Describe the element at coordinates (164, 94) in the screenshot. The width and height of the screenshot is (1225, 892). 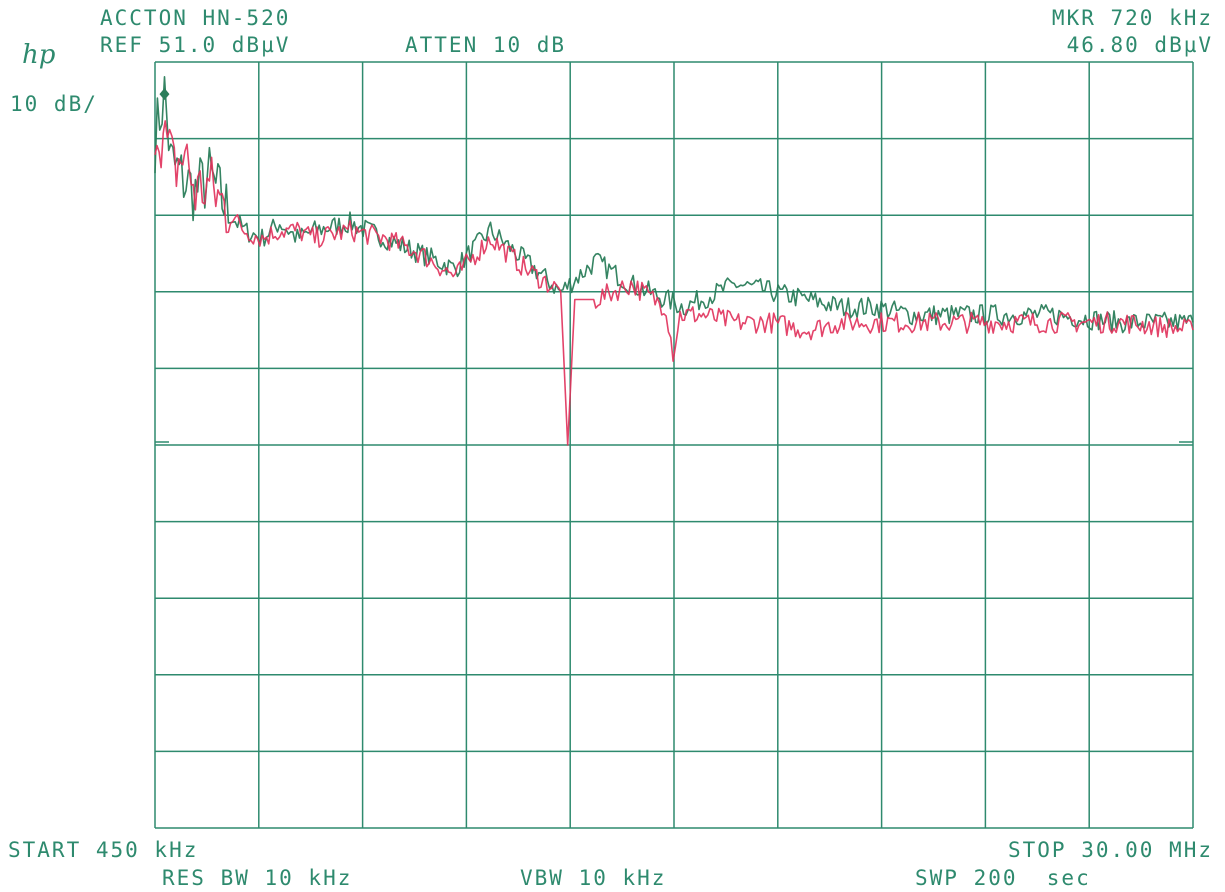
I see `marker-diamond` at that location.